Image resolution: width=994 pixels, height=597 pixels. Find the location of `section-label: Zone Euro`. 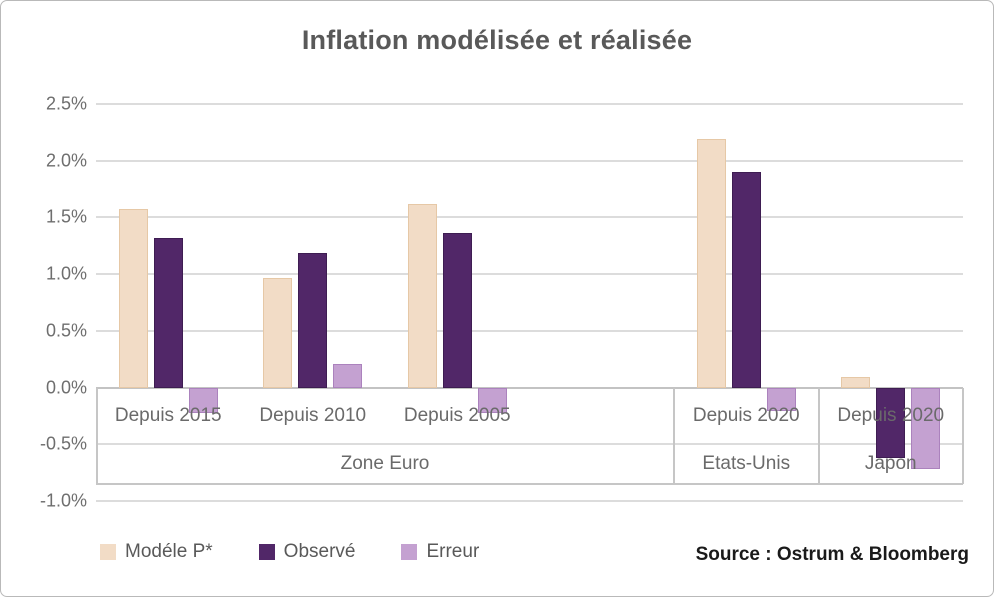

section-label: Zone Euro is located at coordinates (385, 464).